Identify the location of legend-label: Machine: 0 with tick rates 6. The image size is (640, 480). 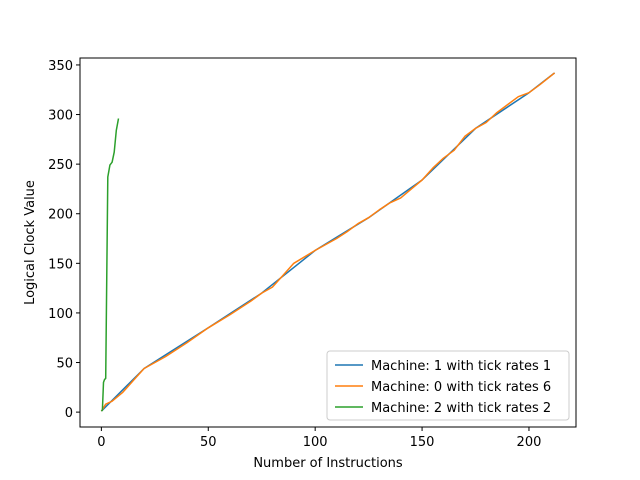
(461, 387).